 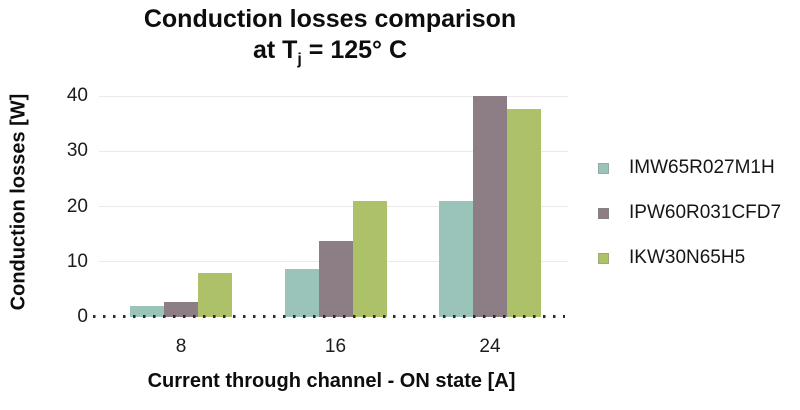 I want to click on legend-label: IPW60R031CFD7, so click(x=705, y=212).